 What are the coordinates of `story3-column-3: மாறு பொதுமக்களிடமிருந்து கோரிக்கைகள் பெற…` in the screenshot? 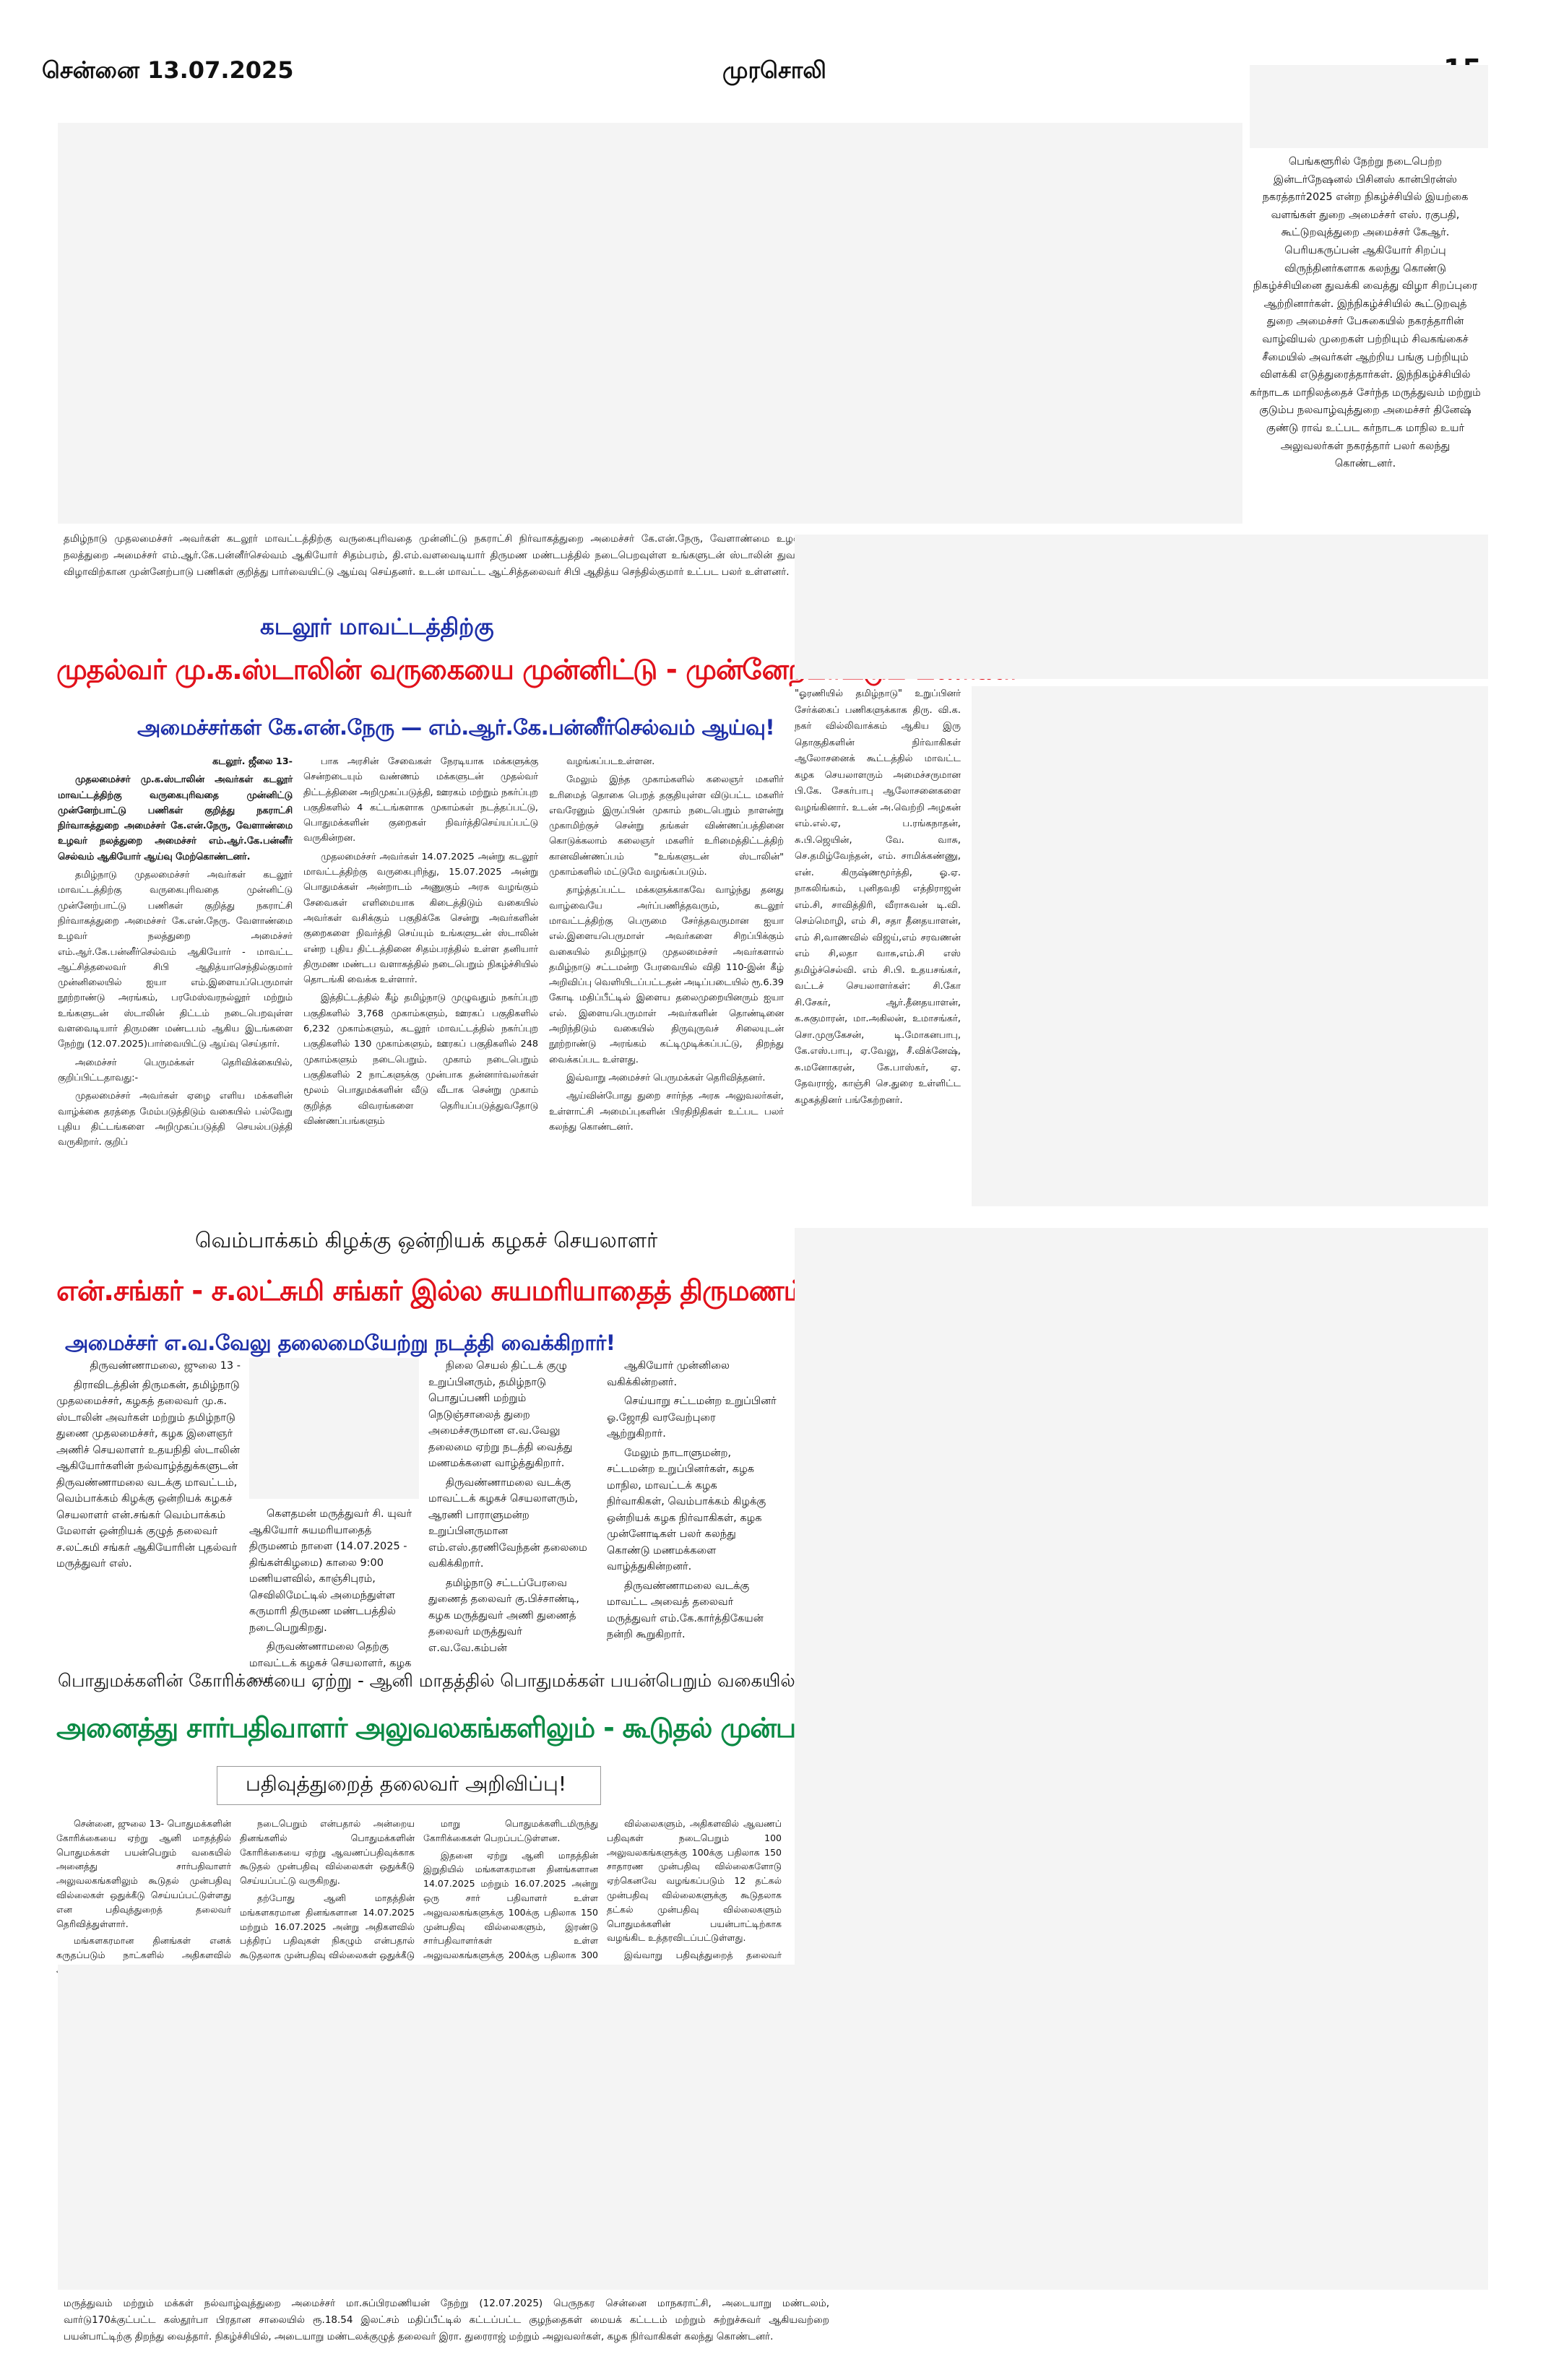 It's located at (510, 1898).